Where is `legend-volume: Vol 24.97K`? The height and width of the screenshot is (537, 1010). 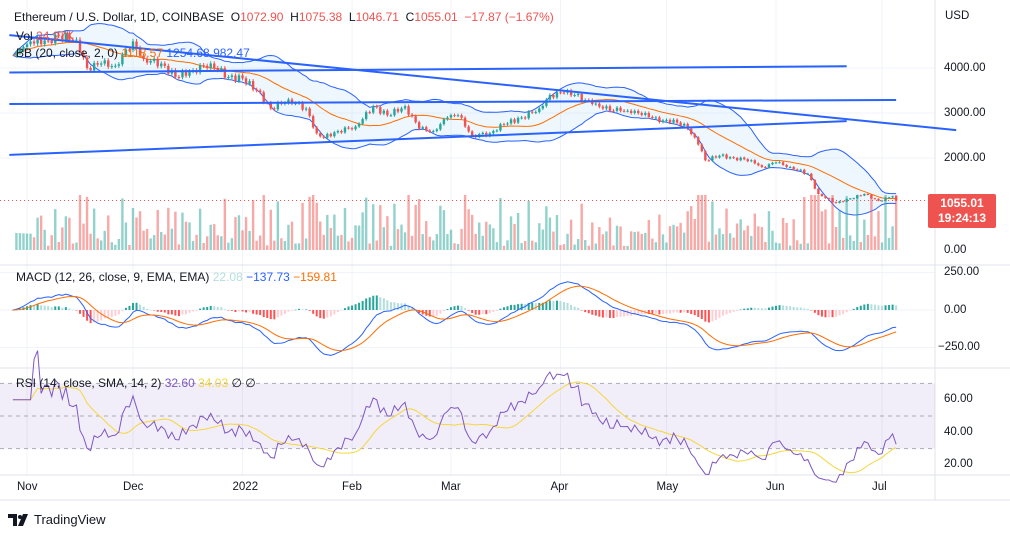
legend-volume: Vol 24.97K is located at coordinates (45, 36).